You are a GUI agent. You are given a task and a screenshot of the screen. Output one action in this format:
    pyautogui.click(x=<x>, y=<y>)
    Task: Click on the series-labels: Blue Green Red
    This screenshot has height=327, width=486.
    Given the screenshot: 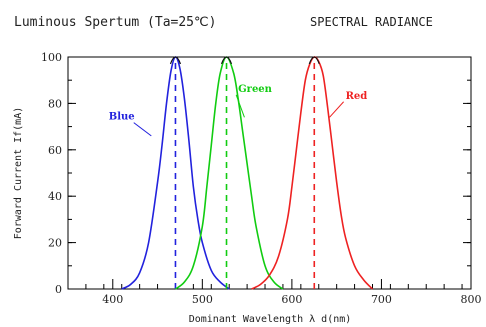 What is the action you would take?
    pyautogui.click(x=238, y=110)
    